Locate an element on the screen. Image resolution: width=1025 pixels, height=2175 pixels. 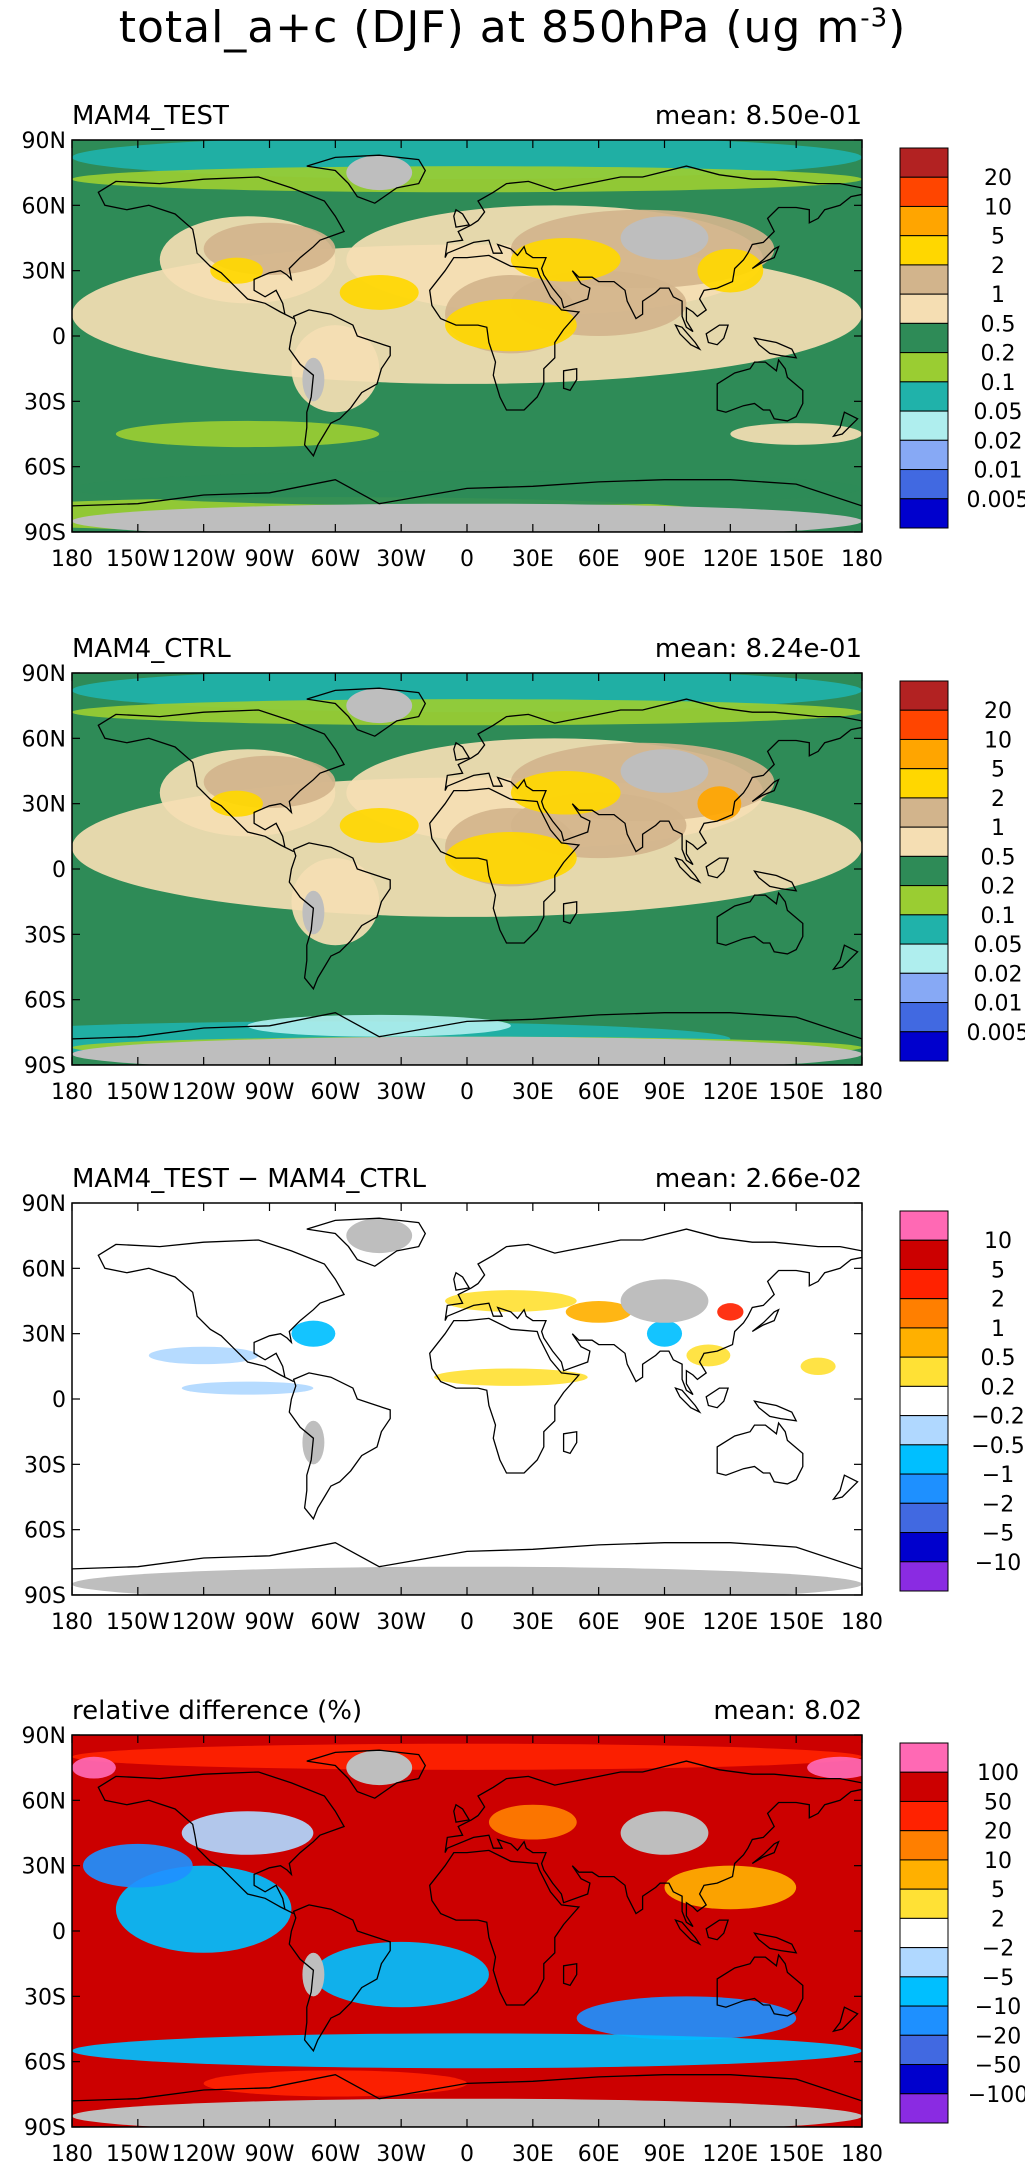
map-field is located at coordinates (467, 869).